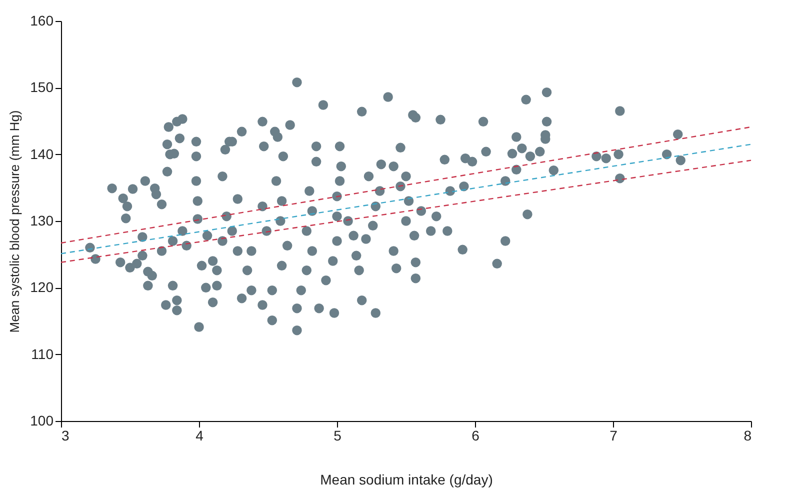 This screenshot has height=502, width=794. Describe the element at coordinates (14, 221) in the screenshot. I see `y-axis-title: Mean systolic blood pressure (mm Hg)` at that location.